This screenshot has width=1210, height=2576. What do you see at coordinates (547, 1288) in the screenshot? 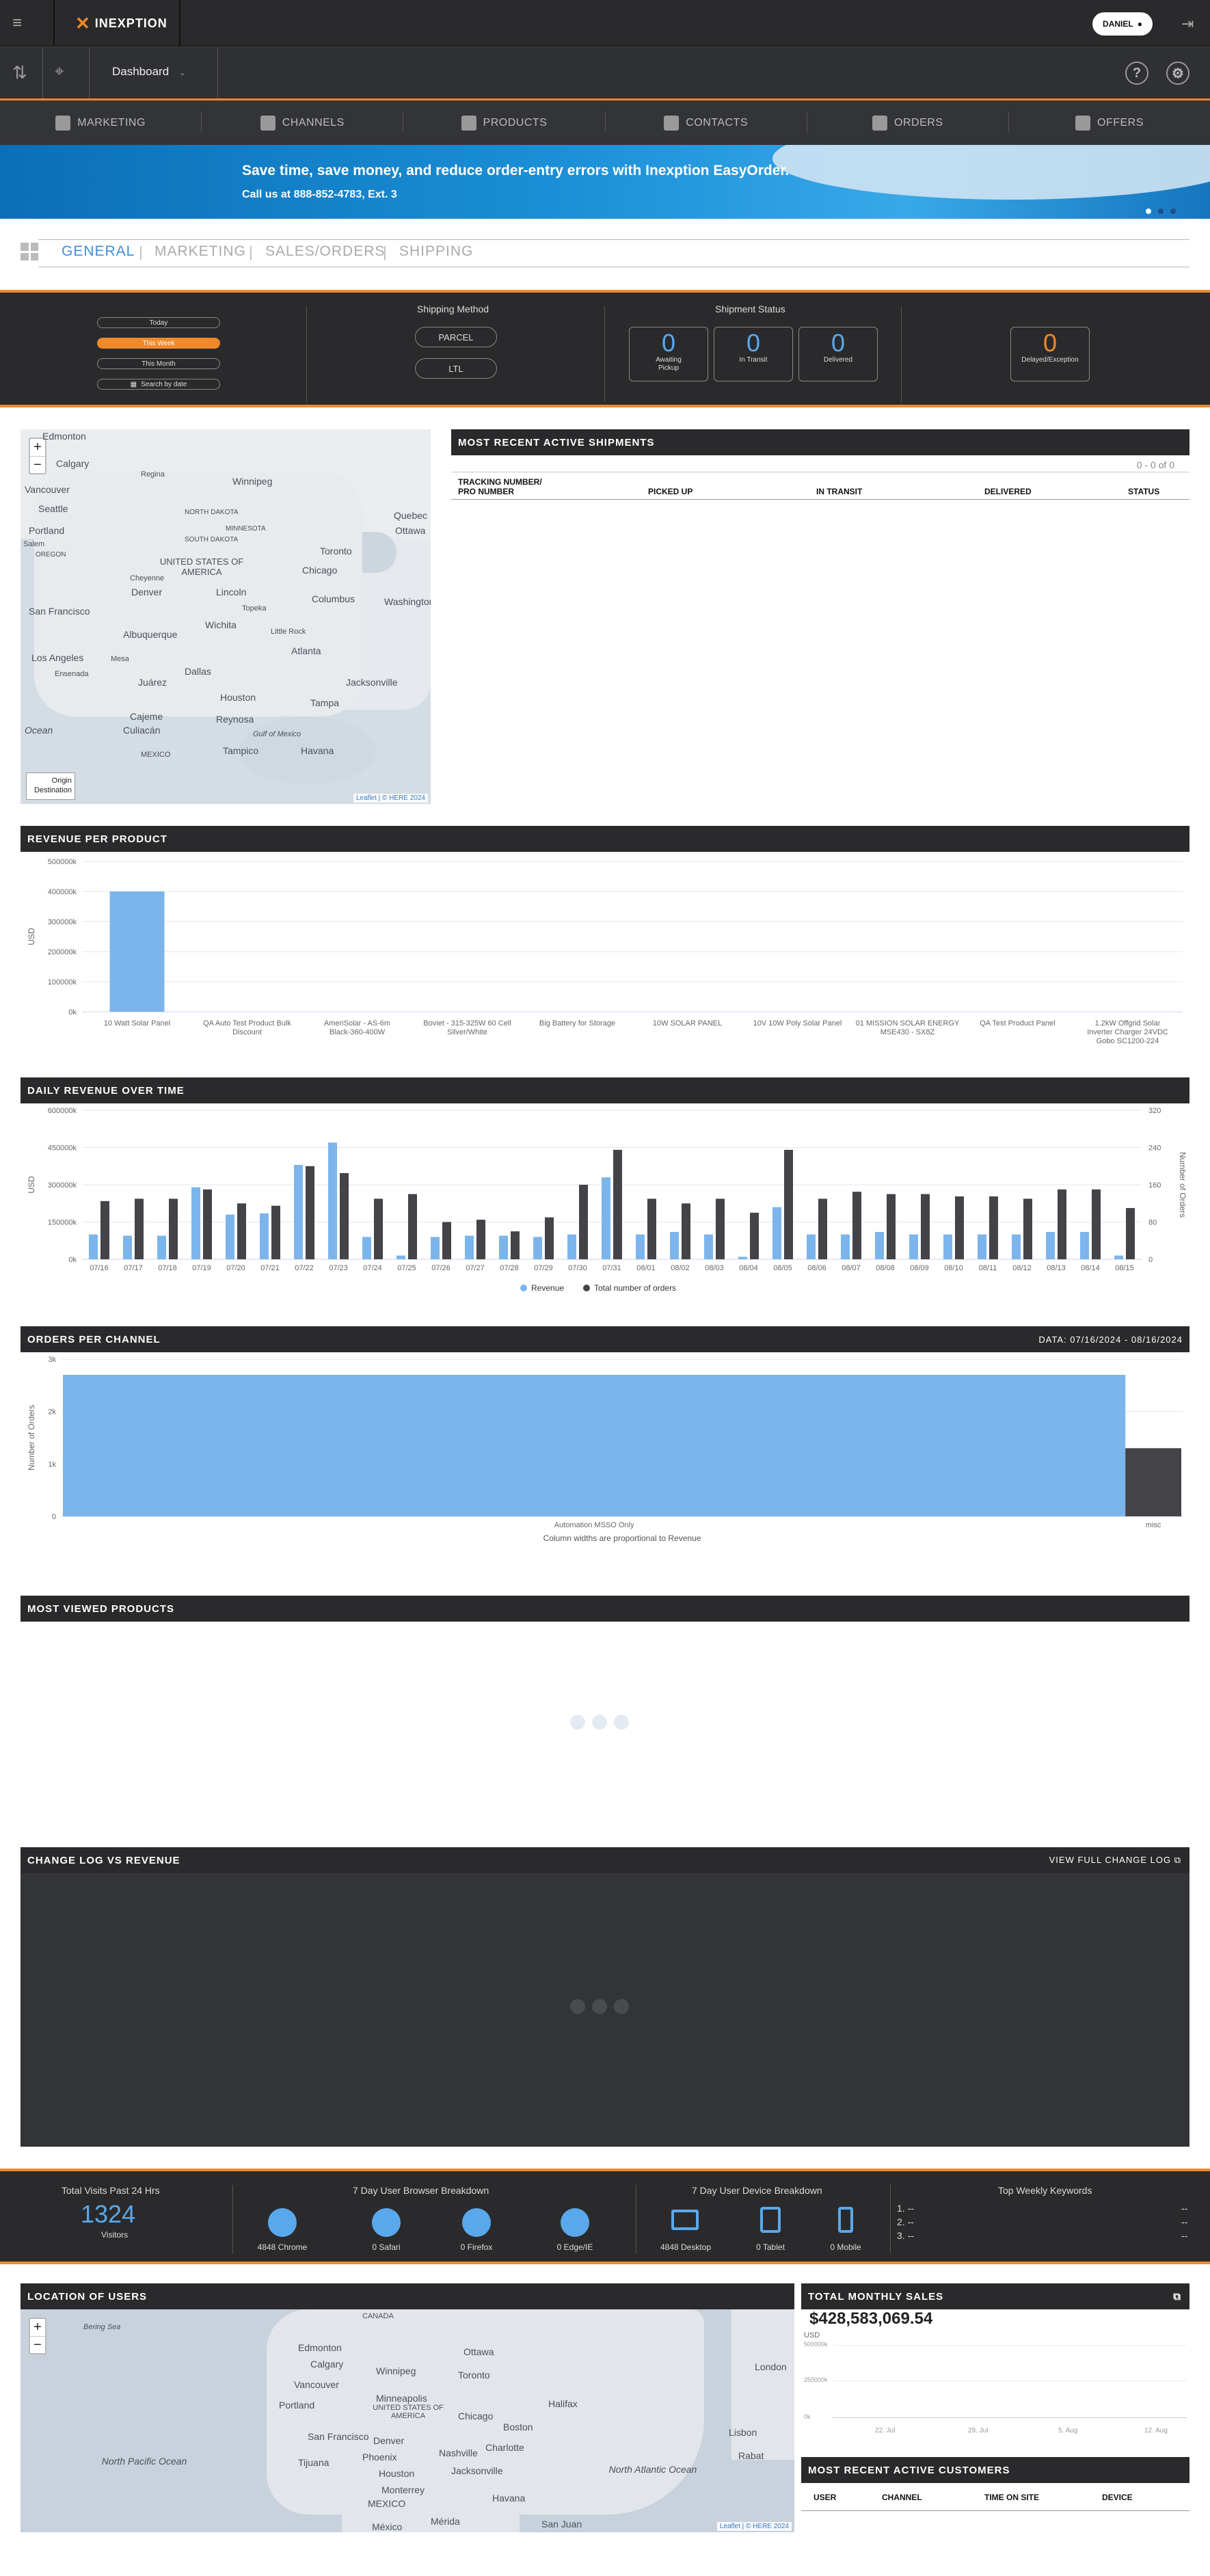
I see `legend-revenue: Revenue` at bounding box center [547, 1288].